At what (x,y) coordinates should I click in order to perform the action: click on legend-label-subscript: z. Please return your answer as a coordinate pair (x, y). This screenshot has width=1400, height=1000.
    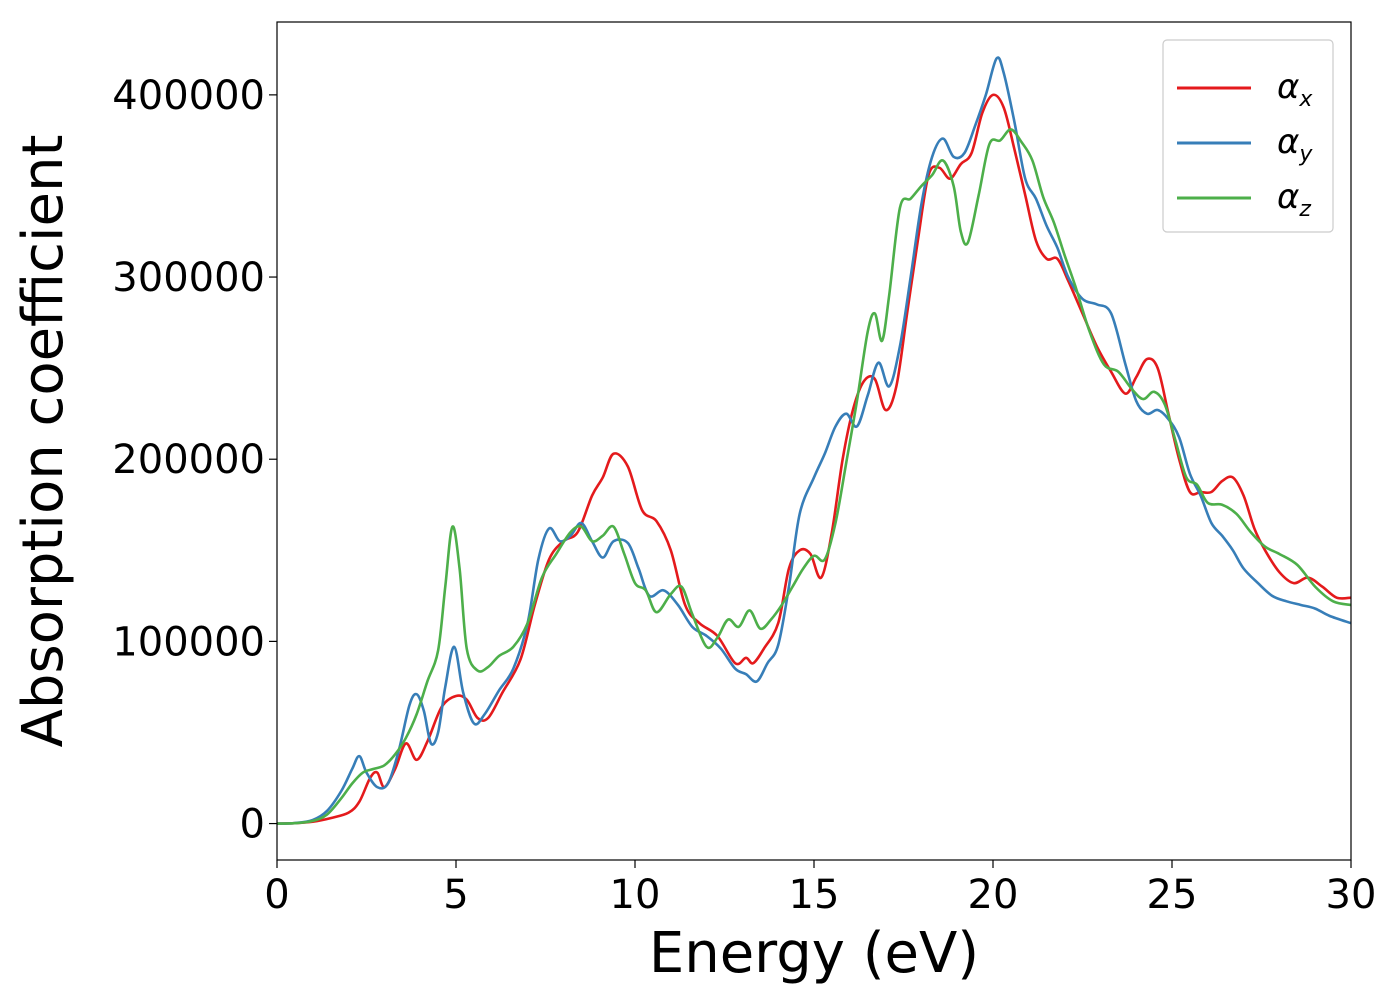
    Looking at the image, I should click on (1304, 209).